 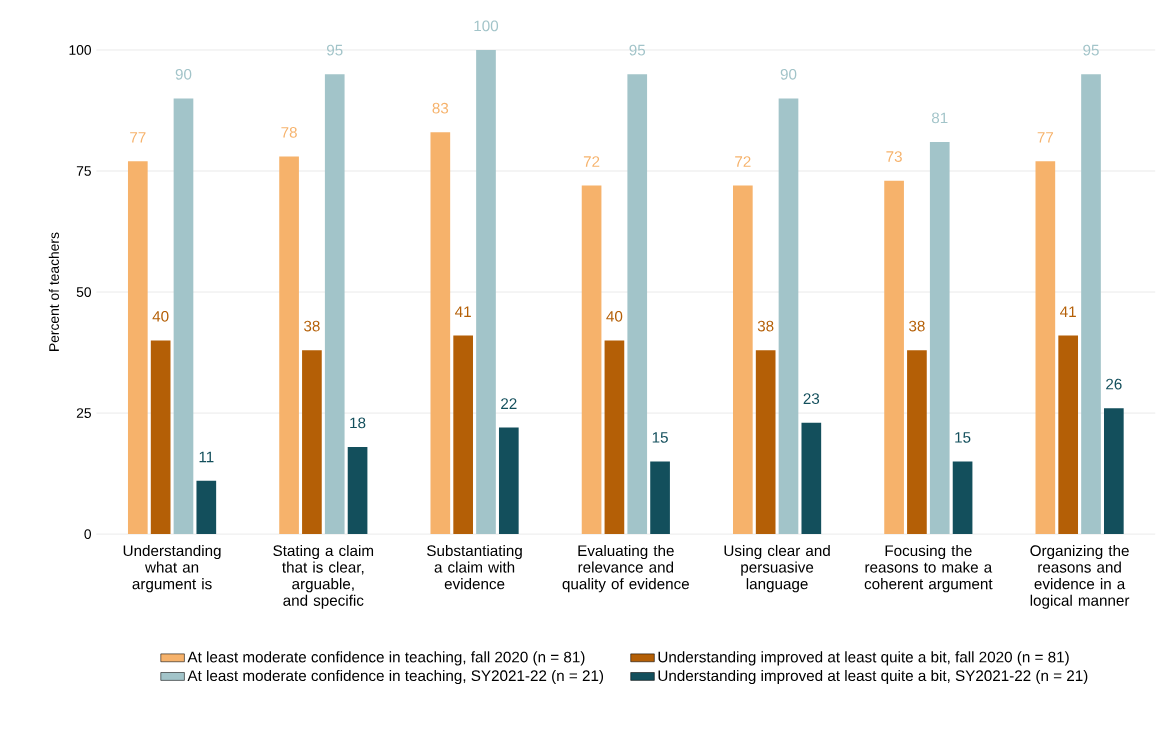 What do you see at coordinates (509, 403) in the screenshot?
I see `data-label: 22` at bounding box center [509, 403].